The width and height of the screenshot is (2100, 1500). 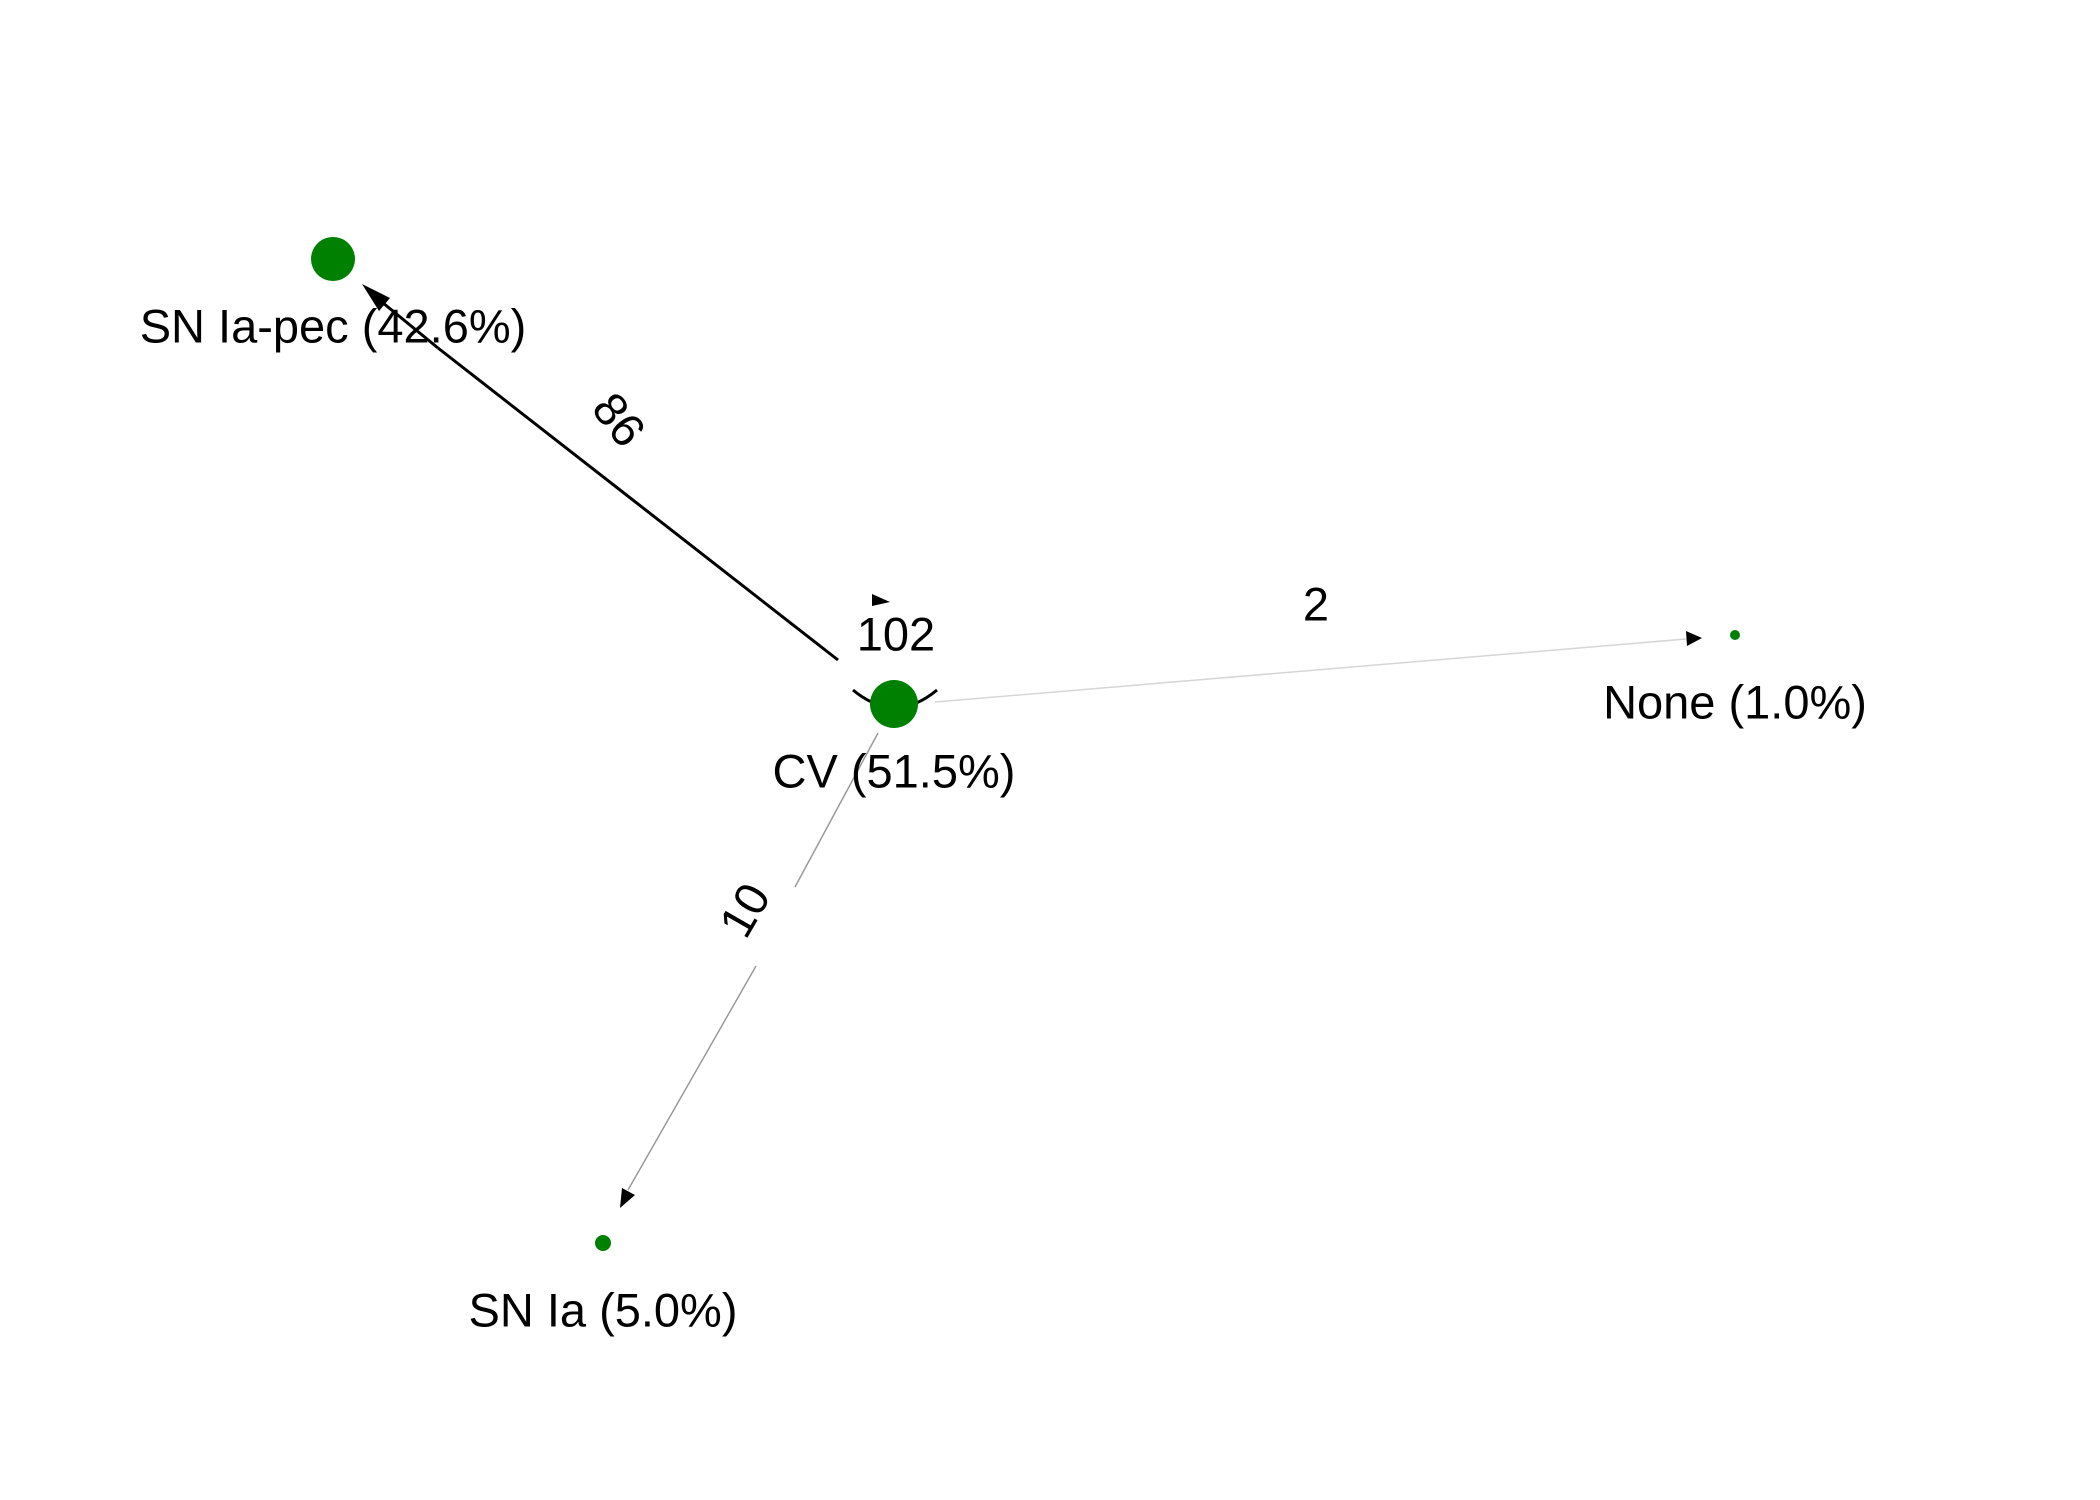 I want to click on node-sn-ia: SN Ia (5.0%), so click(x=603, y=1285).